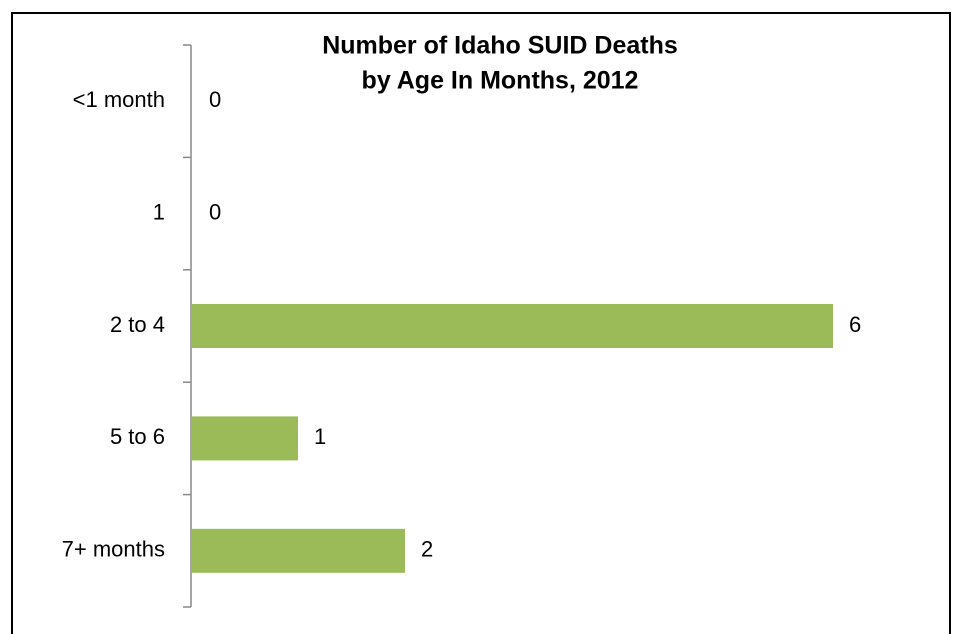 This screenshot has height=634, width=958. Describe the element at coordinates (119, 99) in the screenshot. I see `category-label: <1 month` at that location.